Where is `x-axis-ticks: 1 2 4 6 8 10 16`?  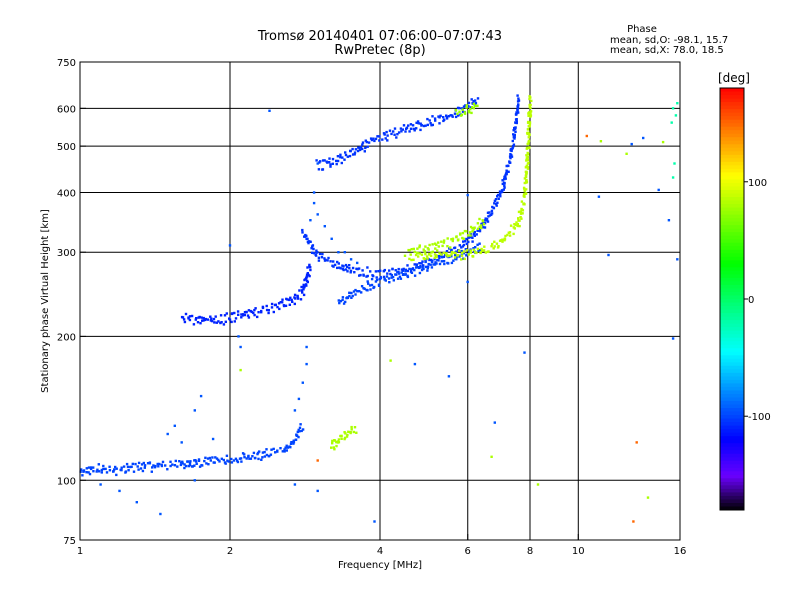 x-axis-ticks: 1 2 4 6 8 10 16 is located at coordinates (381, 545).